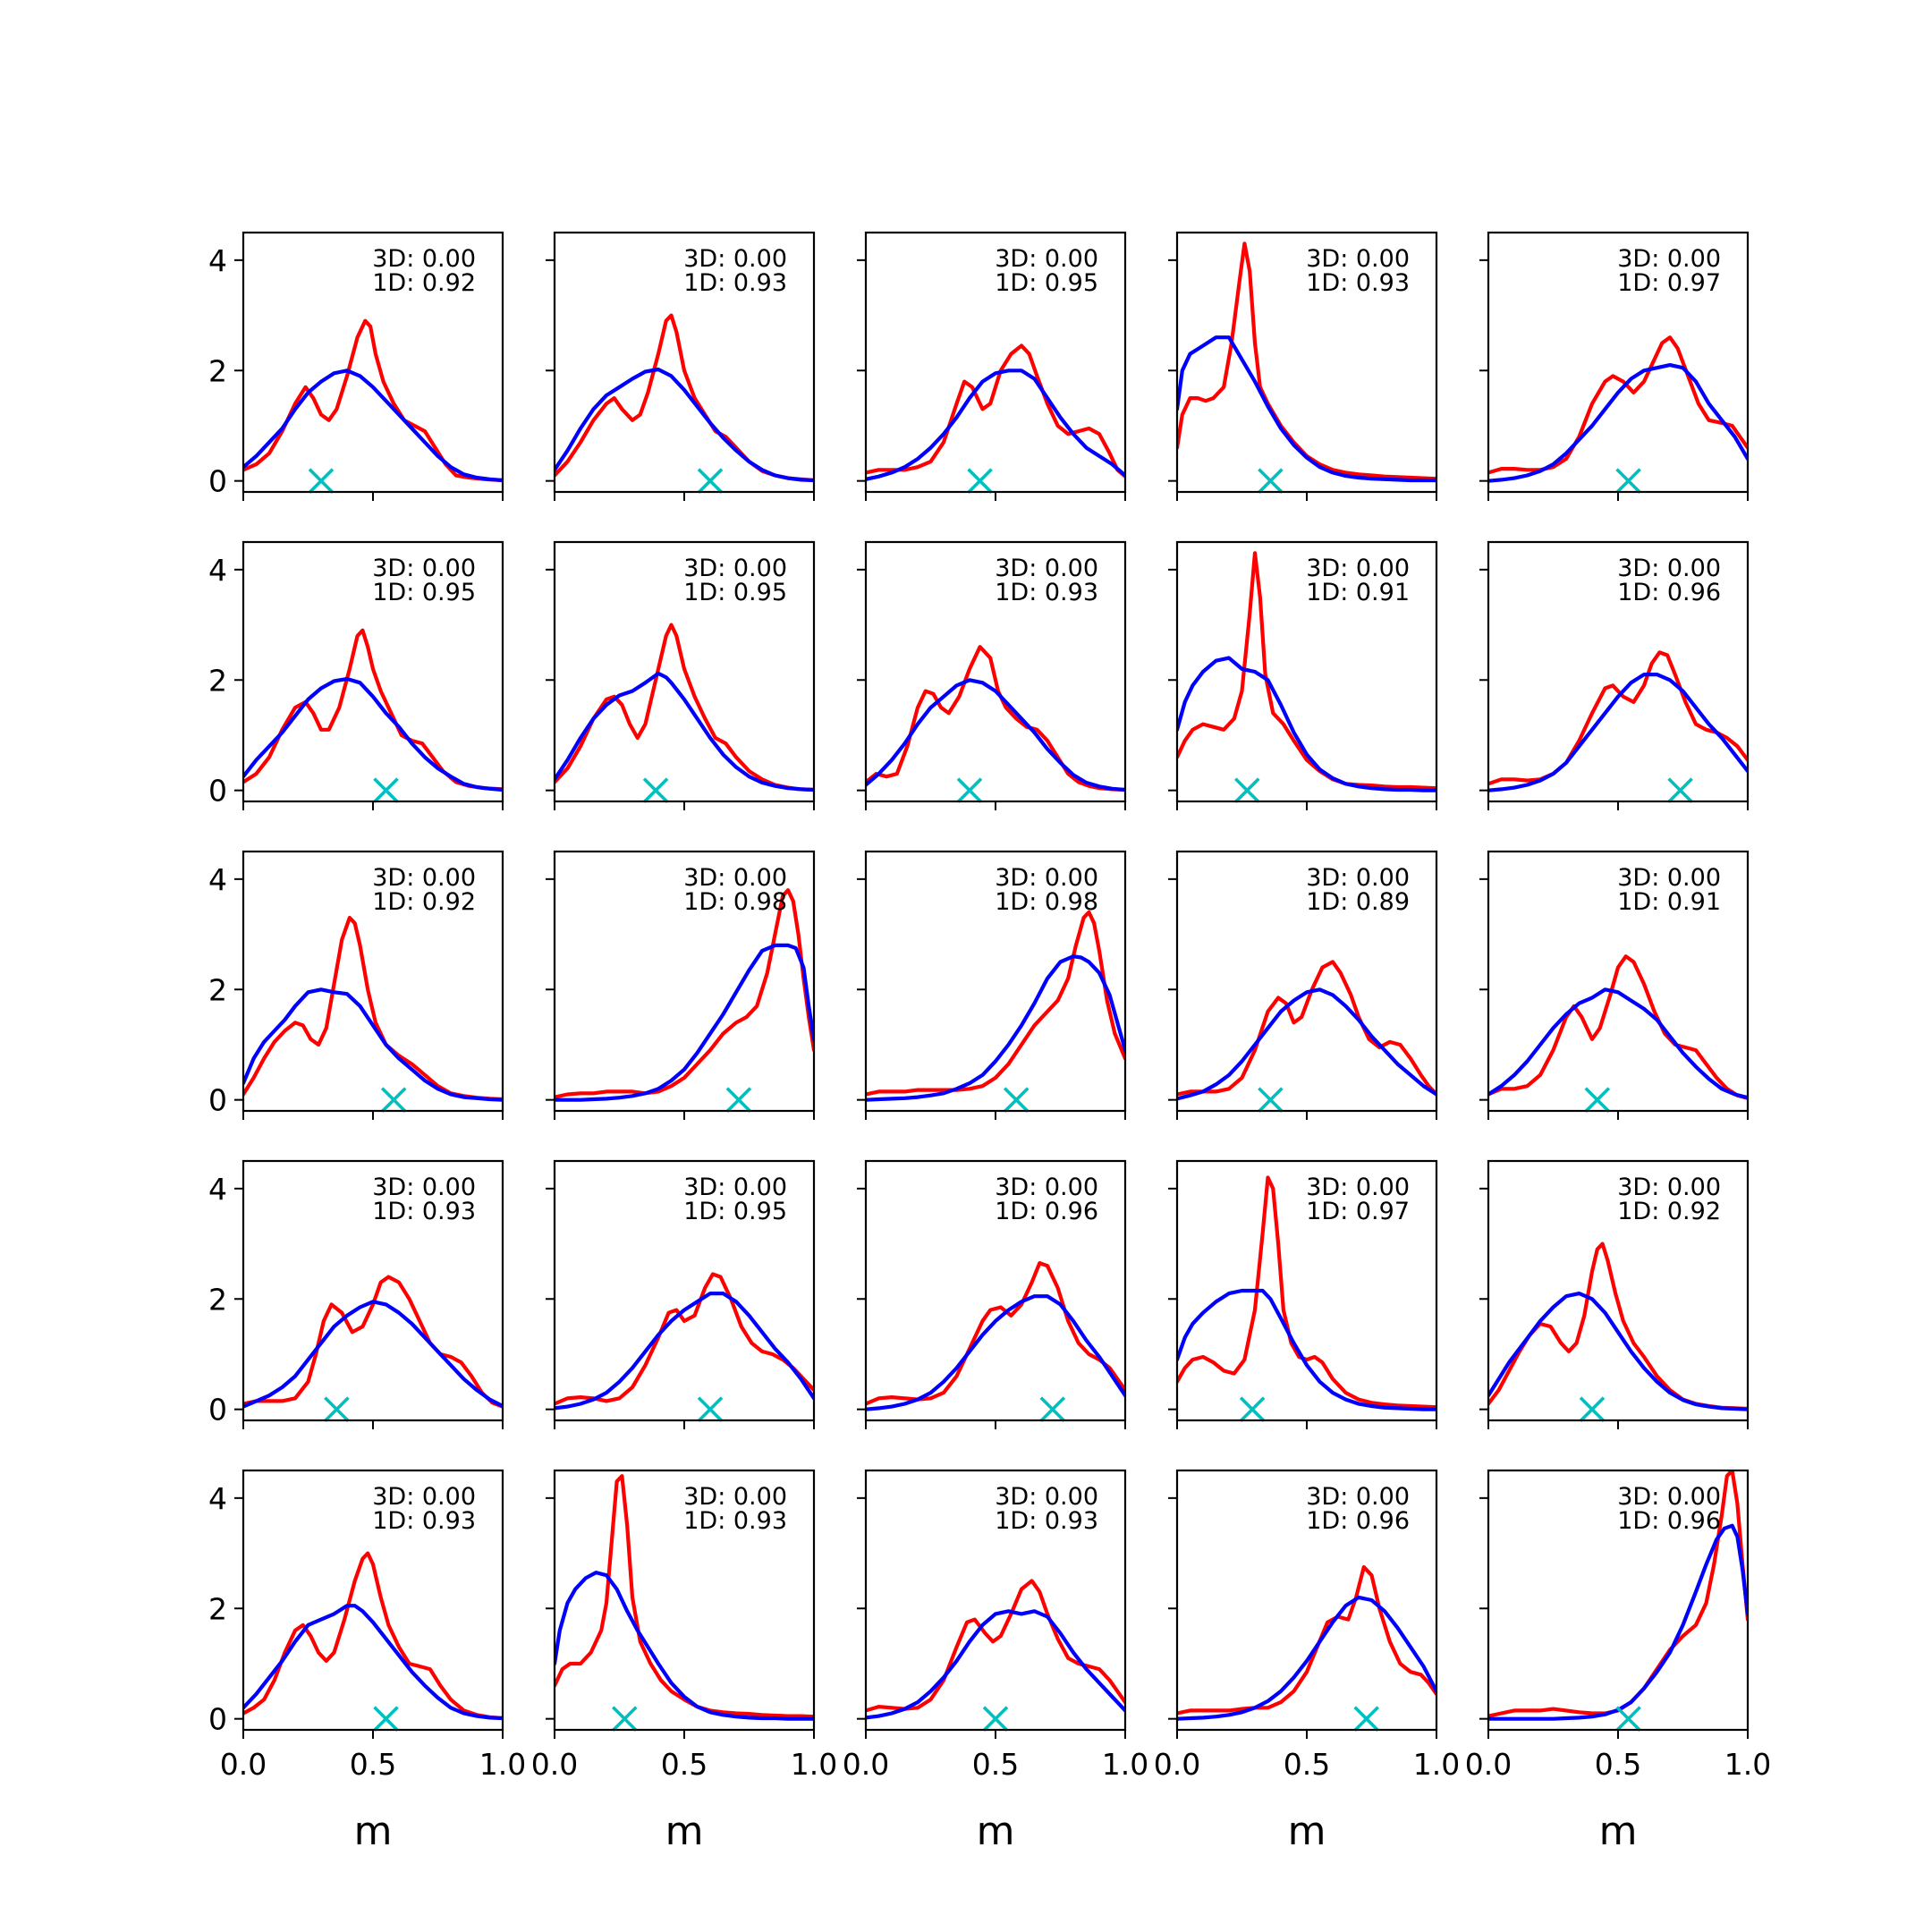 The height and width of the screenshot is (1932, 1932). I want to click on annotation-1d: 1D: 0.98, so click(735, 902).